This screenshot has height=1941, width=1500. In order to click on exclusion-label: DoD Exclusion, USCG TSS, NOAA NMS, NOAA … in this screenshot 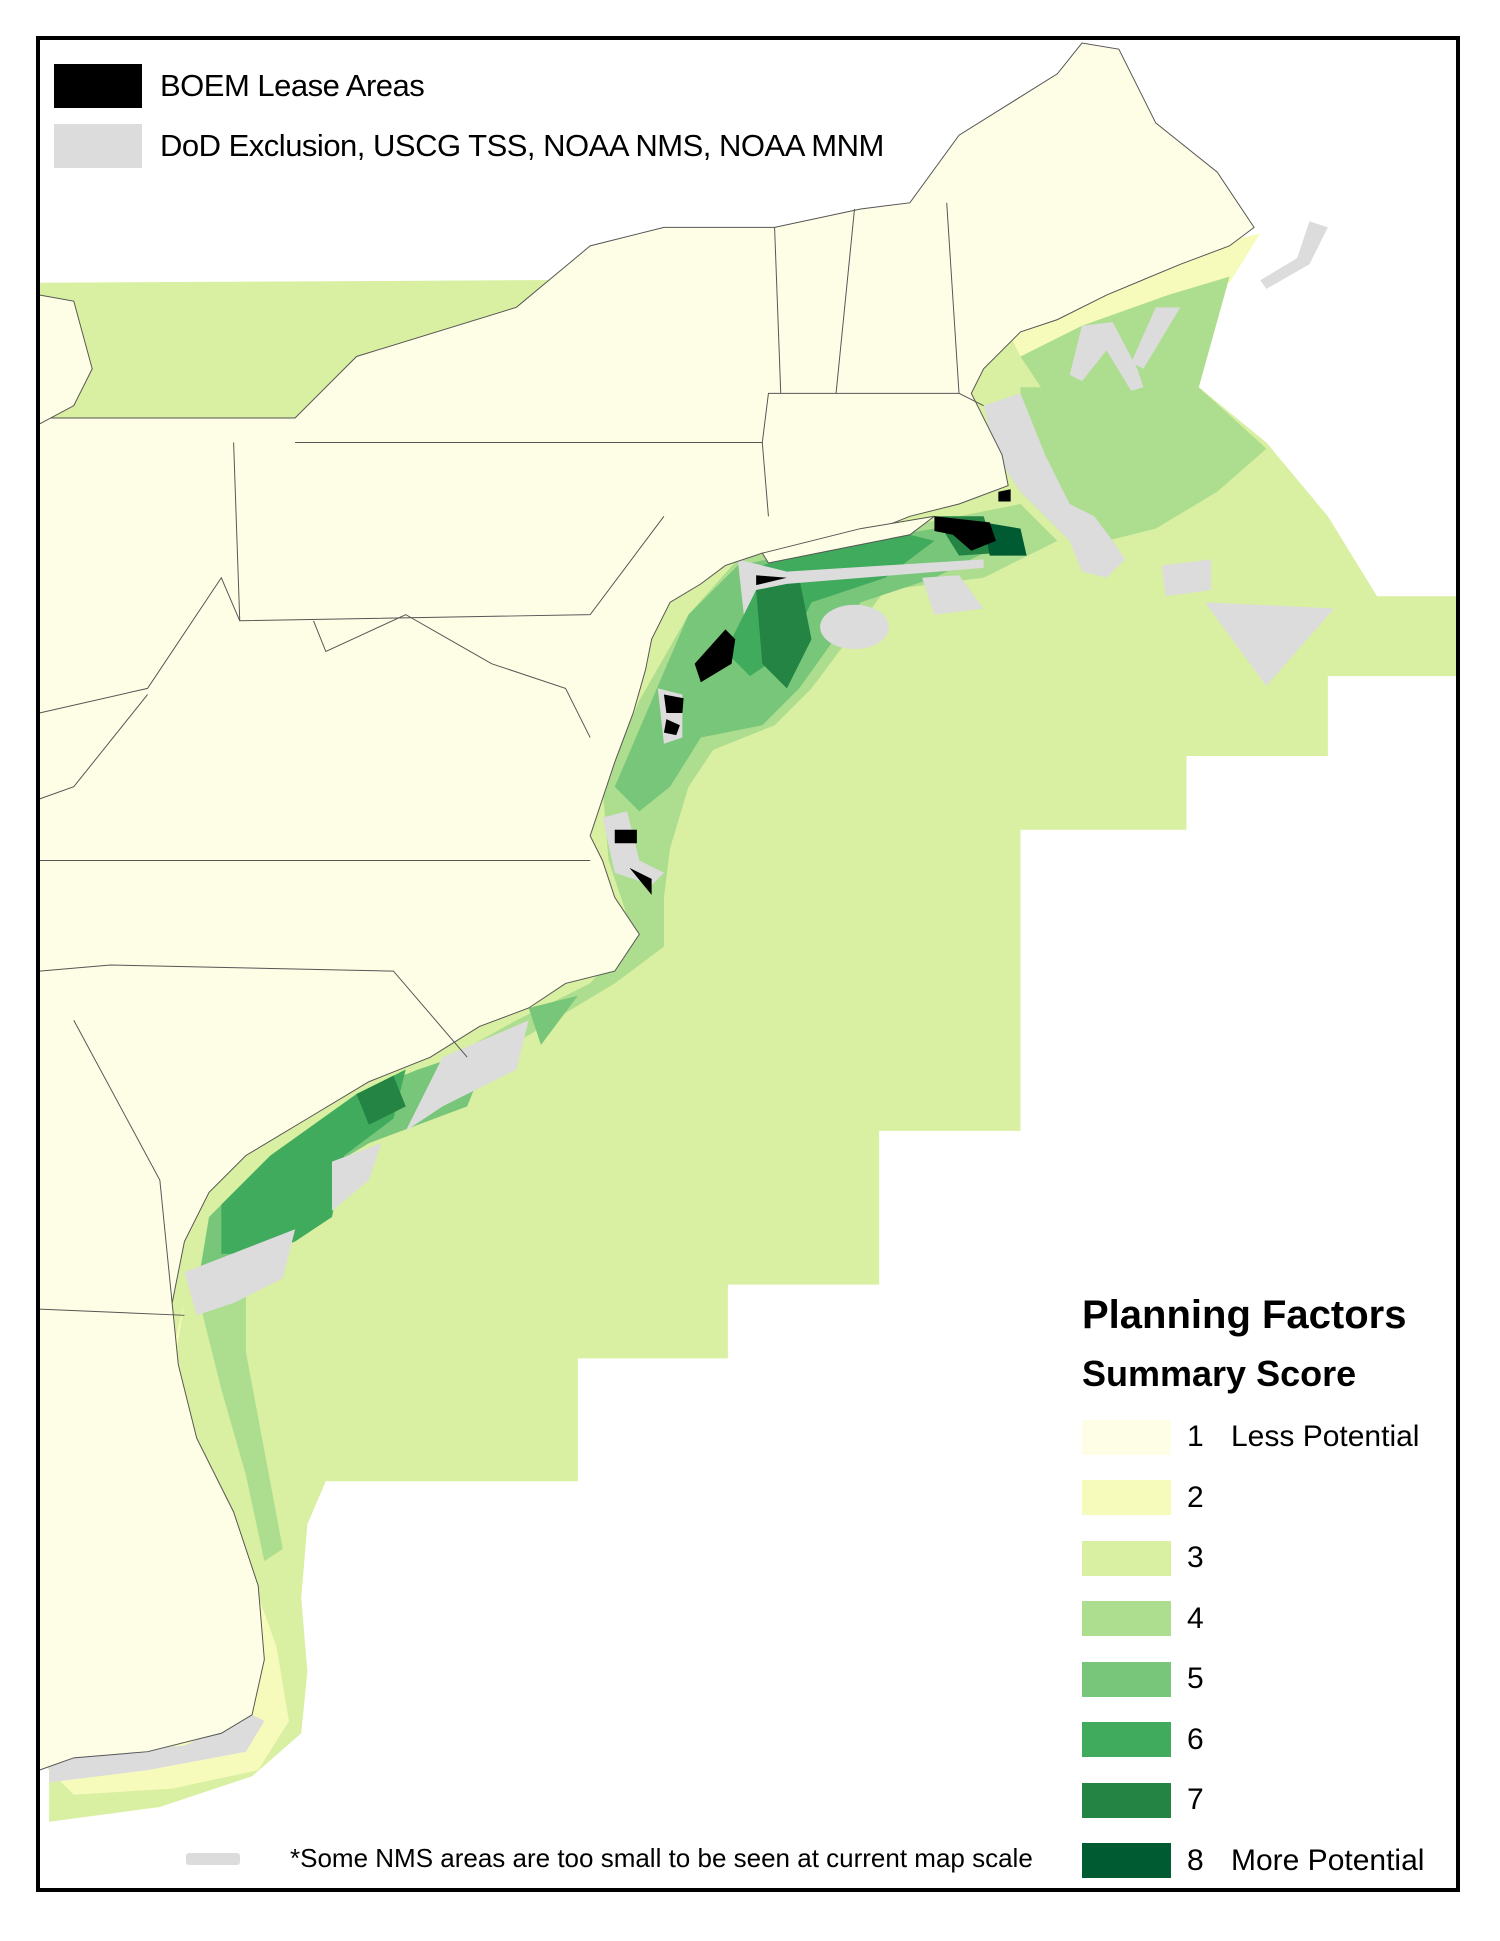, I will do `click(522, 145)`.